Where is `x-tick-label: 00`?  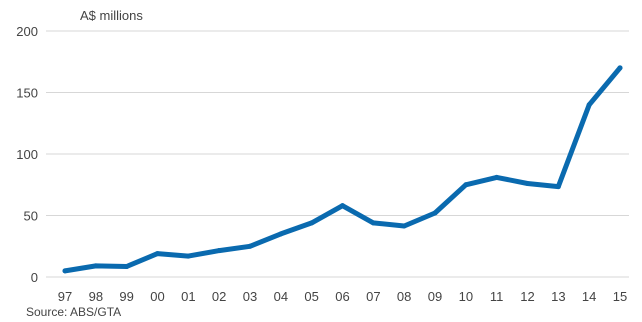
x-tick-label: 00 is located at coordinates (157, 296).